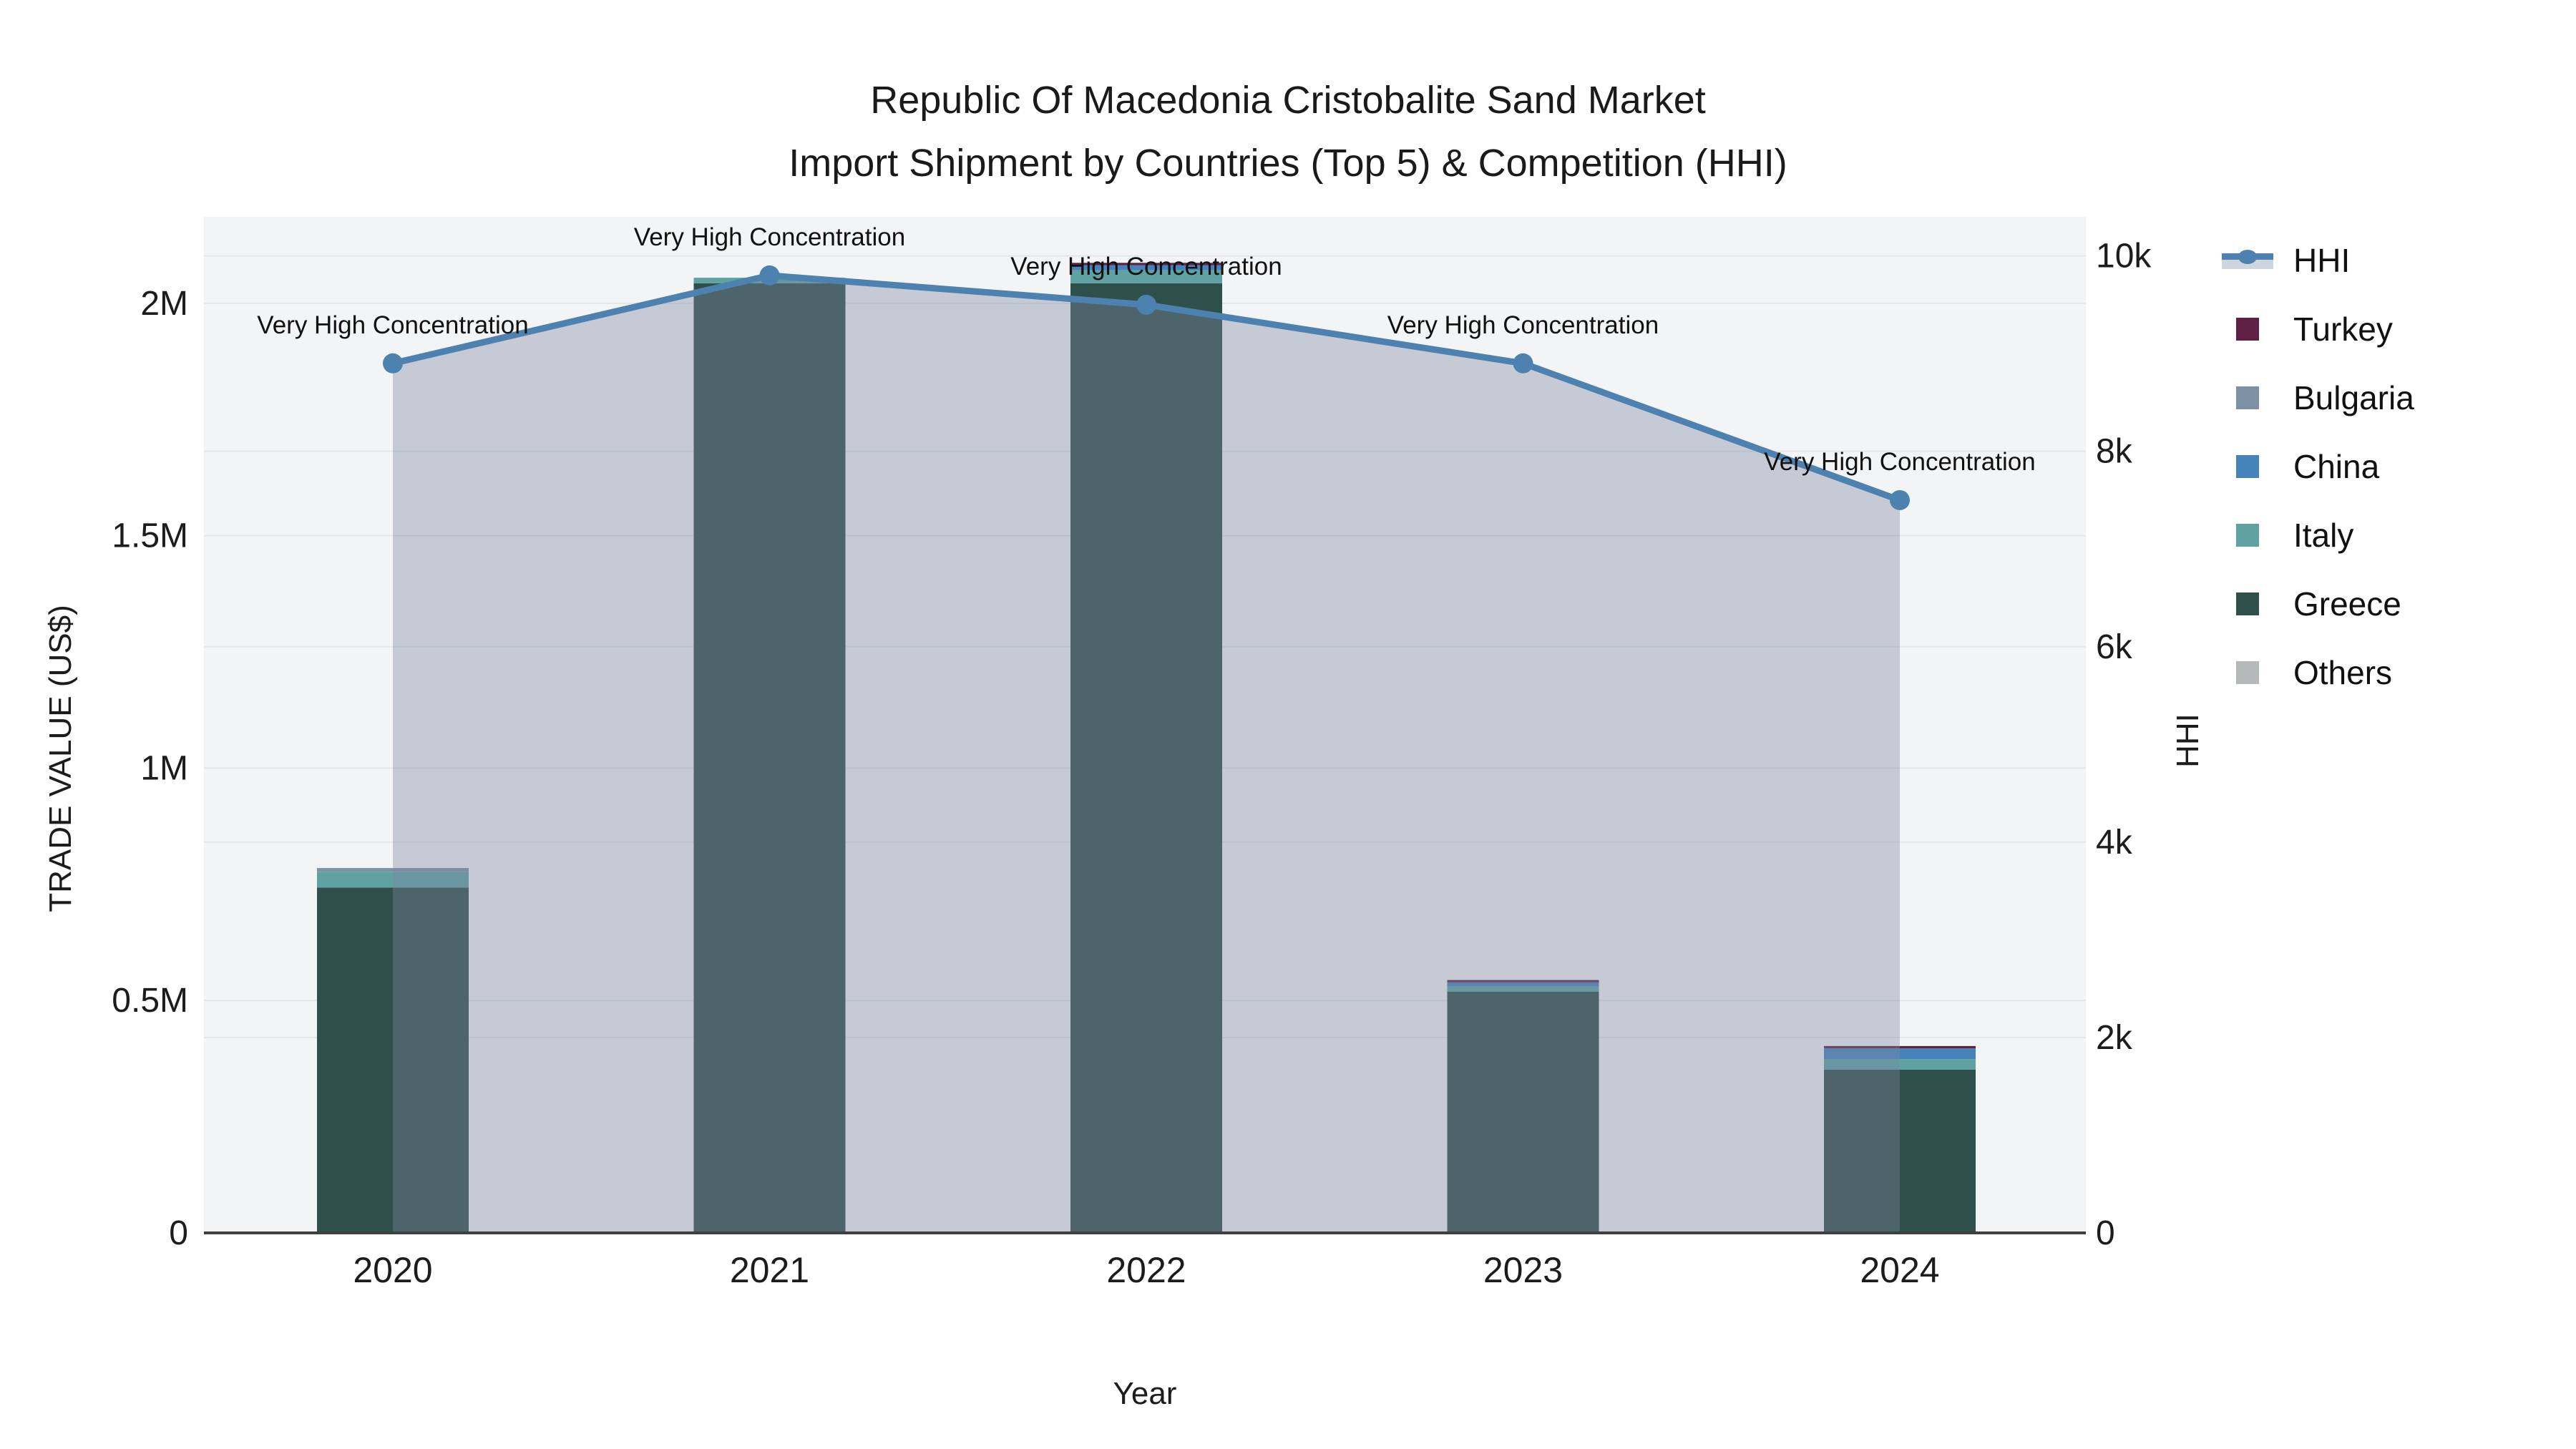  What do you see at coordinates (769, 237) in the screenshot?
I see `annotation-2021: Very High Concentration` at bounding box center [769, 237].